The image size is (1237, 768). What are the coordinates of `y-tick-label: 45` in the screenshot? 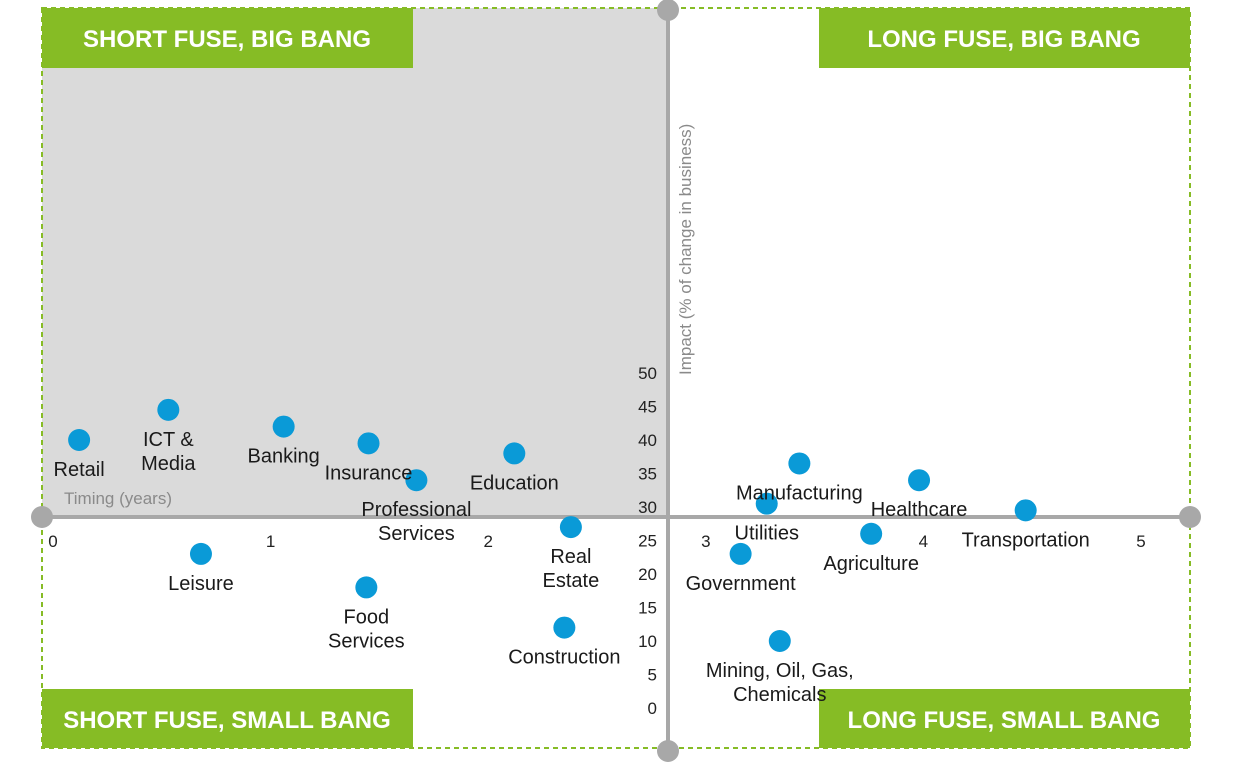 It's located at (647, 407).